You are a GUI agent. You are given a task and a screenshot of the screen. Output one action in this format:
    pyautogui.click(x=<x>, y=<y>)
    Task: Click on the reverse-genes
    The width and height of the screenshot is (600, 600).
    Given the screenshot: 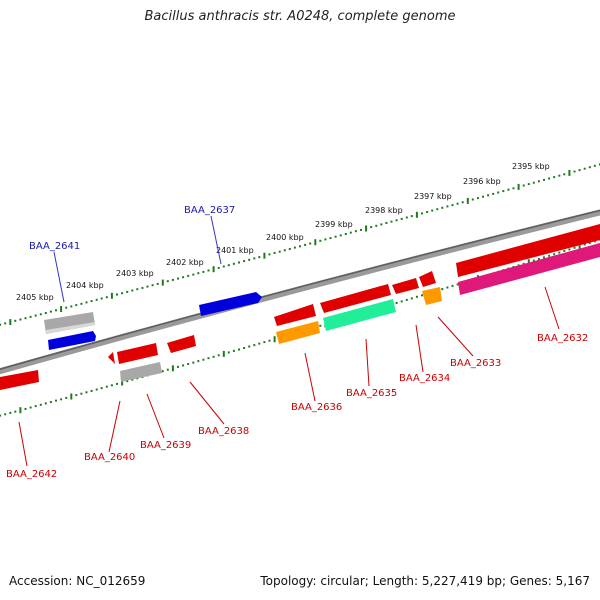 What is the action you would take?
    pyautogui.click(x=221, y=330)
    